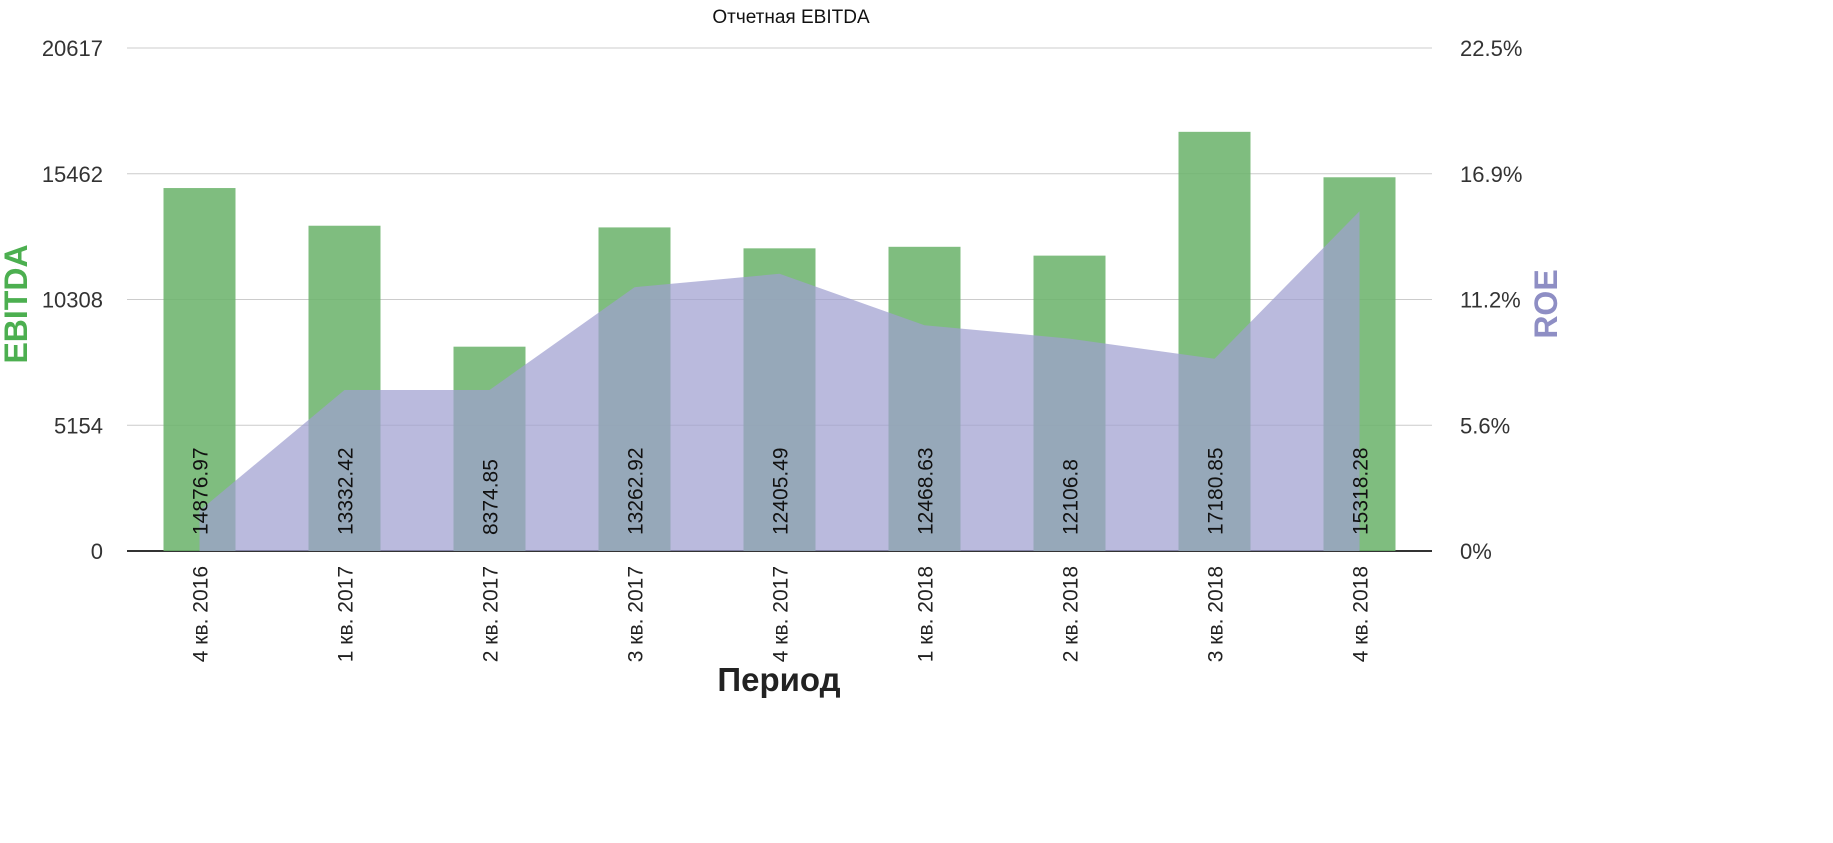 The height and width of the screenshot is (843, 1833). Describe the element at coordinates (1476, 551) in the screenshot. I see `y2-tick-label: 0%` at that location.